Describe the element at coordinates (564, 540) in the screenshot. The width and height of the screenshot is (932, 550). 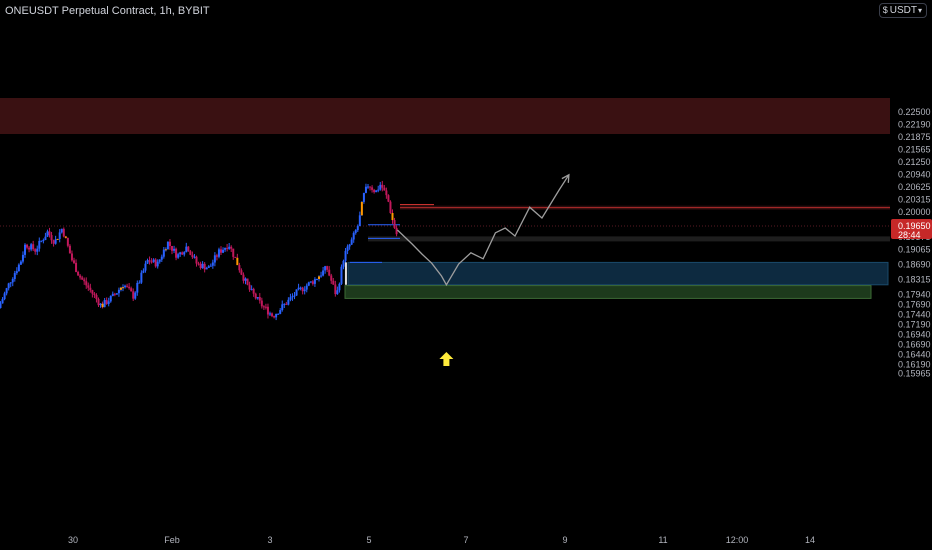
I see `time-tick-label: 9` at that location.